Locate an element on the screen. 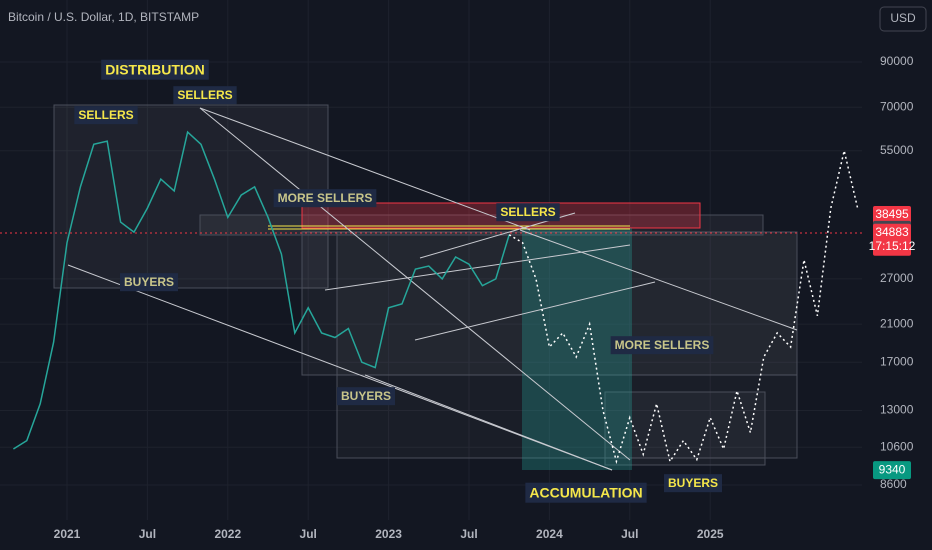 This screenshot has width=932, height=550. annotation: DISTRIBUTION is located at coordinates (155, 70).